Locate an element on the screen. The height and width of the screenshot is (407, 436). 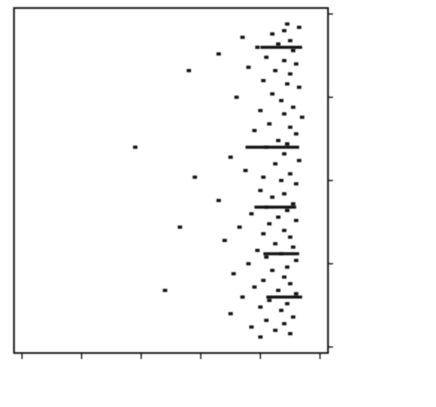
dense-column-bars is located at coordinates (274, 172).